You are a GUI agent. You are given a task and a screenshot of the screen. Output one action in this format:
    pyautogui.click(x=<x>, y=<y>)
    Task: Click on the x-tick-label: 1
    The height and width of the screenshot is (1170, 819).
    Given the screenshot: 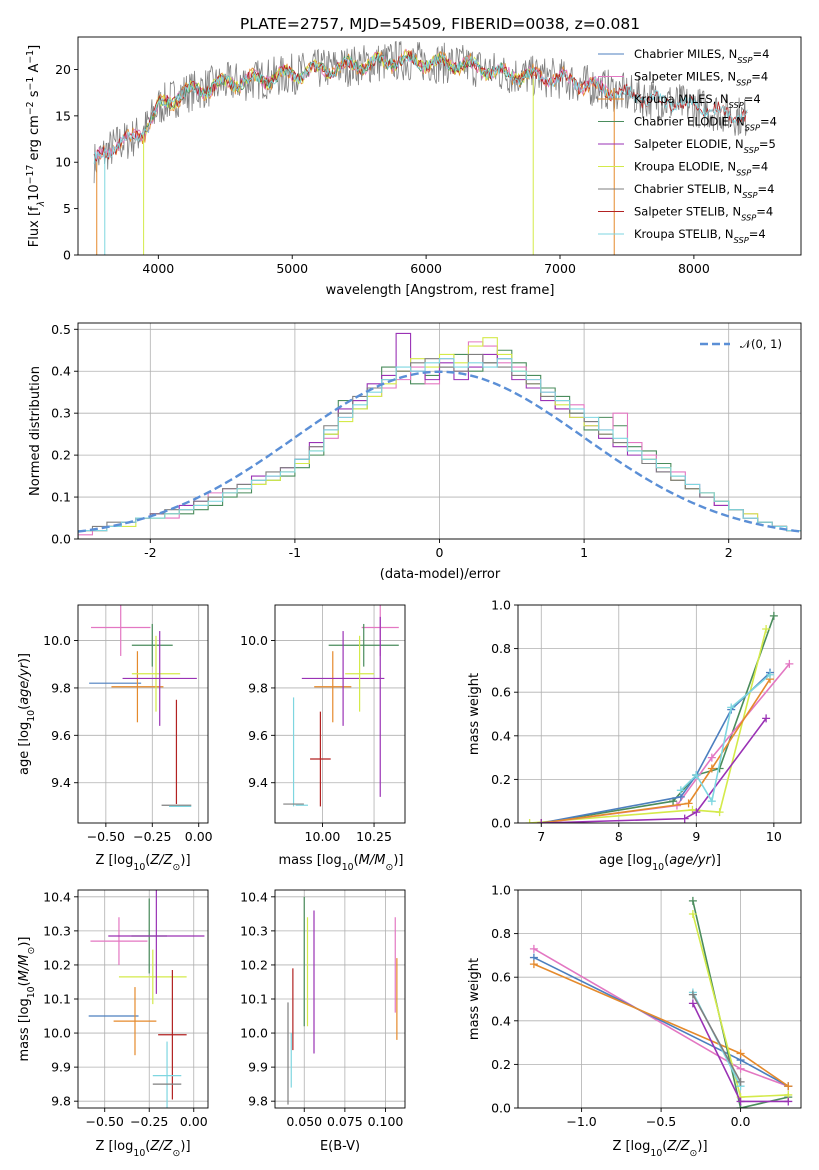 What is the action you would take?
    pyautogui.click(x=584, y=552)
    